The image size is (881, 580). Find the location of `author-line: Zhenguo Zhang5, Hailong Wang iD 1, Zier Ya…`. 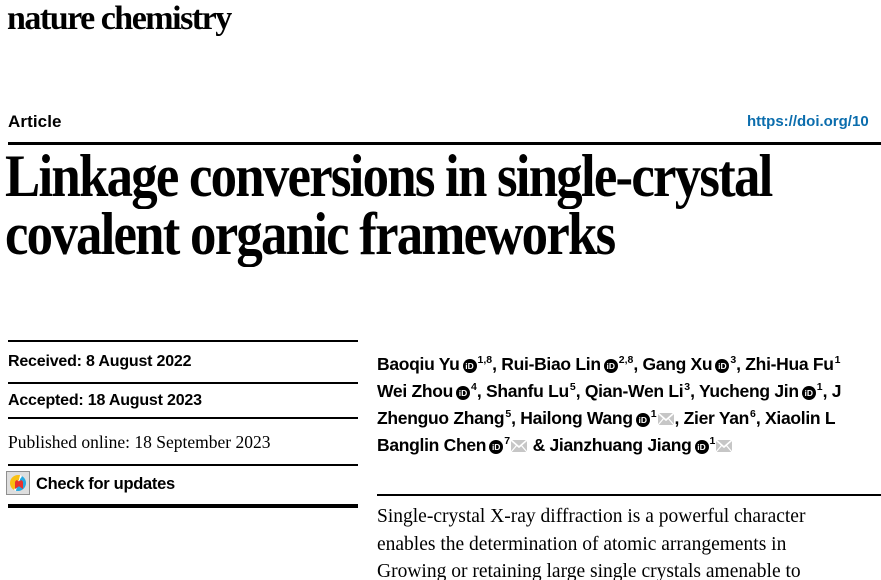

author-line: Zhenguo Zhang5, Hailong Wang iD 1, Zier Ya… is located at coordinates (609, 418).